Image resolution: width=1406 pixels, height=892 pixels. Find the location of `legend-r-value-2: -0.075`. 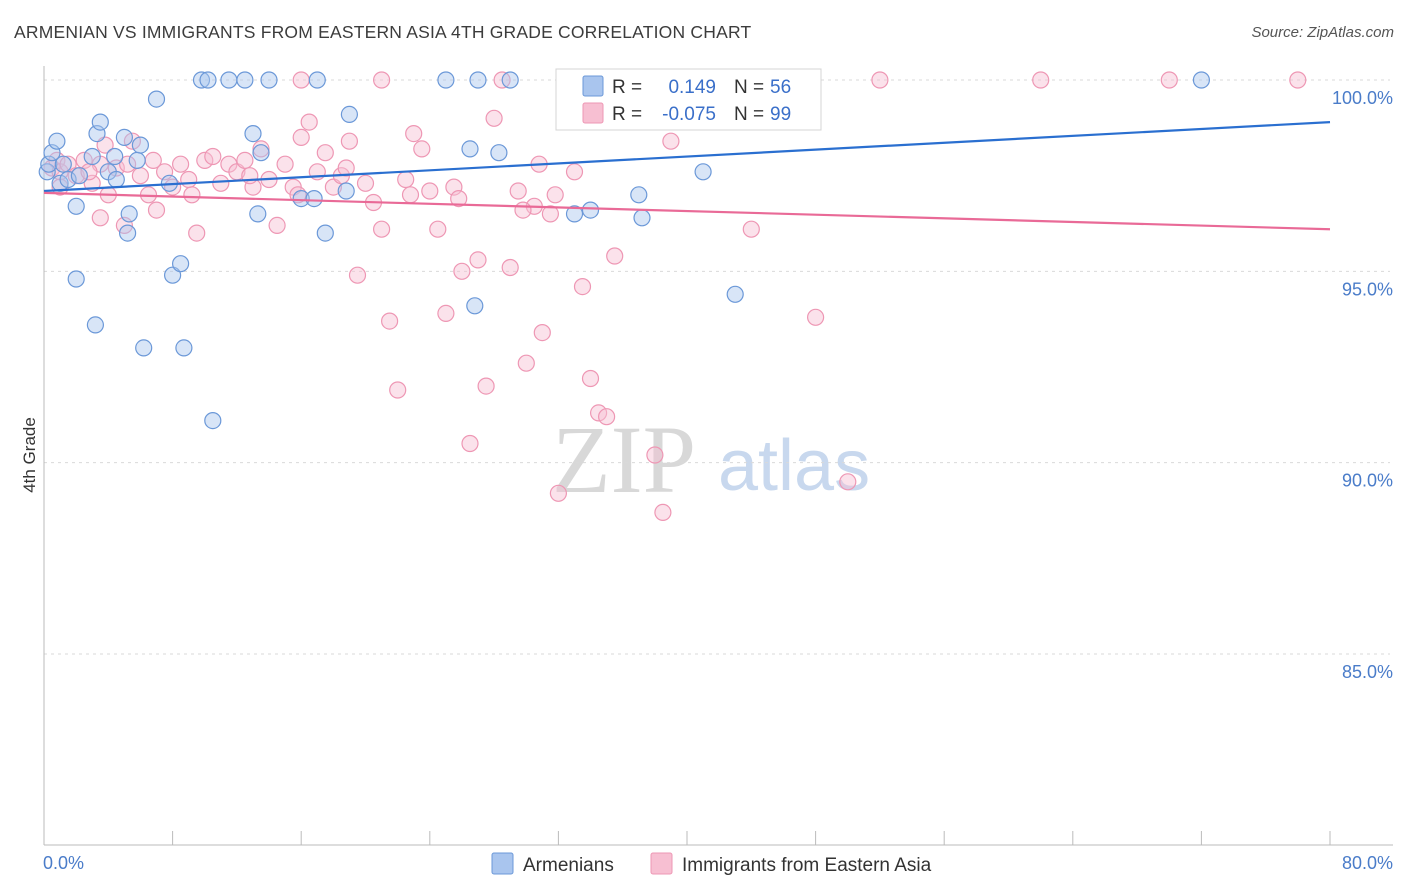

legend-r-value-2: -0.075 is located at coordinates (689, 114).